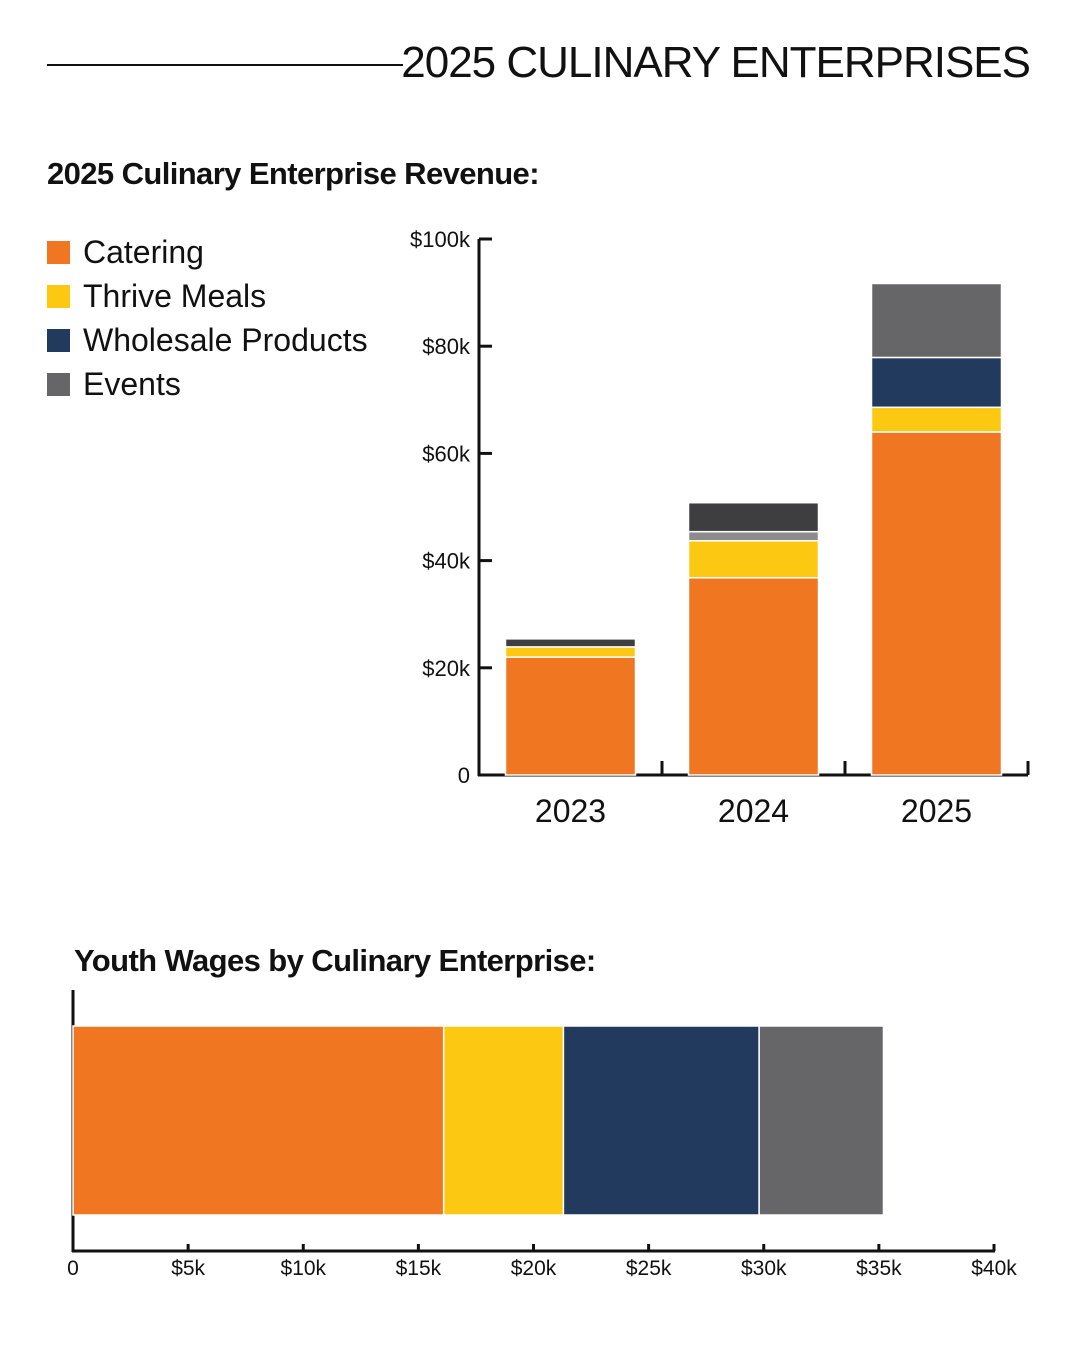 This screenshot has height=1350, width=1080. What do you see at coordinates (936, 419) in the screenshot?
I see `revenue-bar-2025-thrive-meals` at bounding box center [936, 419].